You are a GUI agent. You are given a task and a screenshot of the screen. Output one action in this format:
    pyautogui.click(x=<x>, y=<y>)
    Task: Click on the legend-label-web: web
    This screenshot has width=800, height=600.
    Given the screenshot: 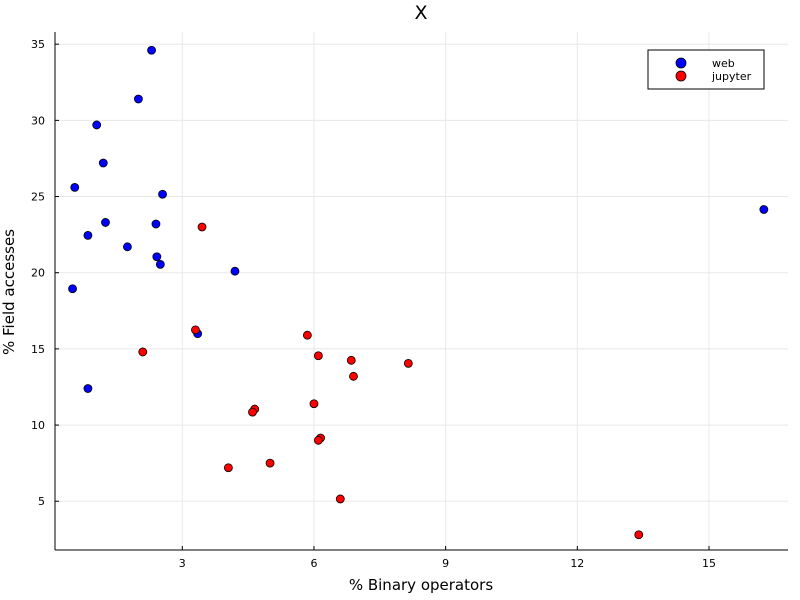 What is the action you would take?
    pyautogui.click(x=723, y=63)
    